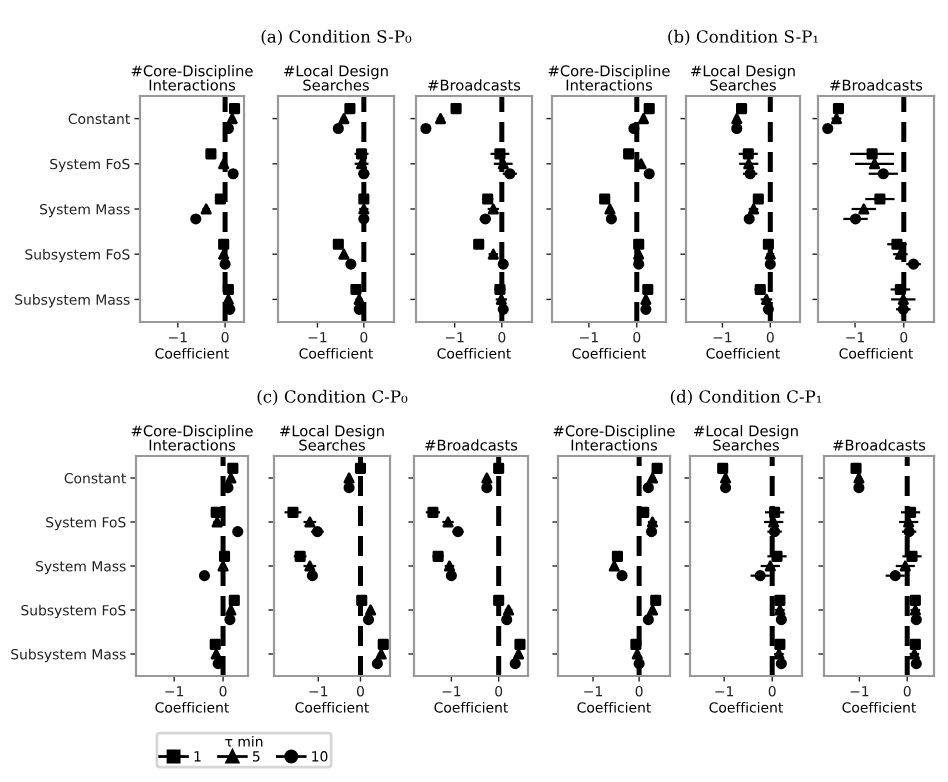 The width and height of the screenshot is (948, 782). I want to click on text: (b) Condition S-P₁, so click(743, 37).